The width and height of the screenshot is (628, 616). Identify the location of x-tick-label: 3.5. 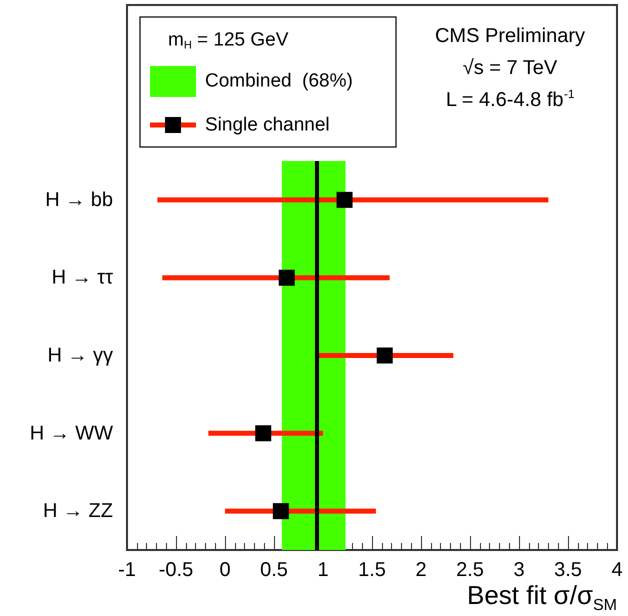
(568, 570).